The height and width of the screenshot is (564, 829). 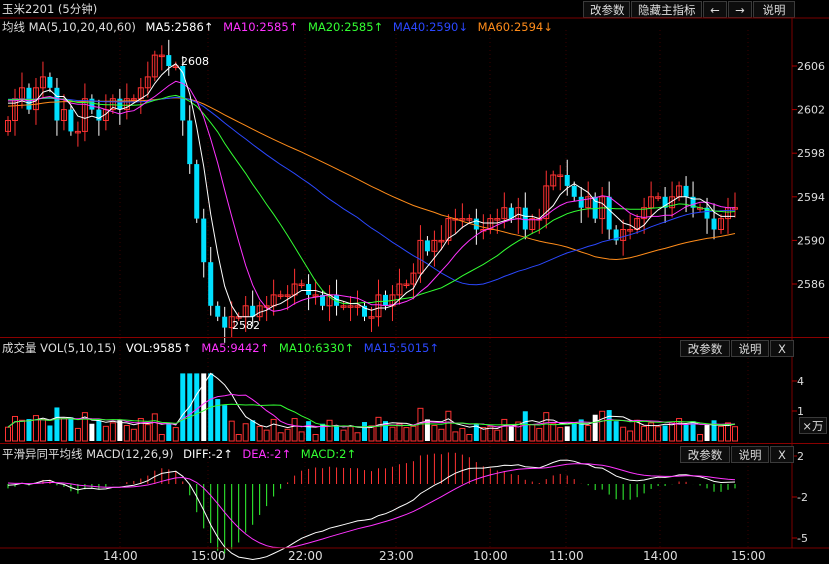 What do you see at coordinates (566, 556) in the screenshot?
I see `x-tick-label: 11:00` at bounding box center [566, 556].